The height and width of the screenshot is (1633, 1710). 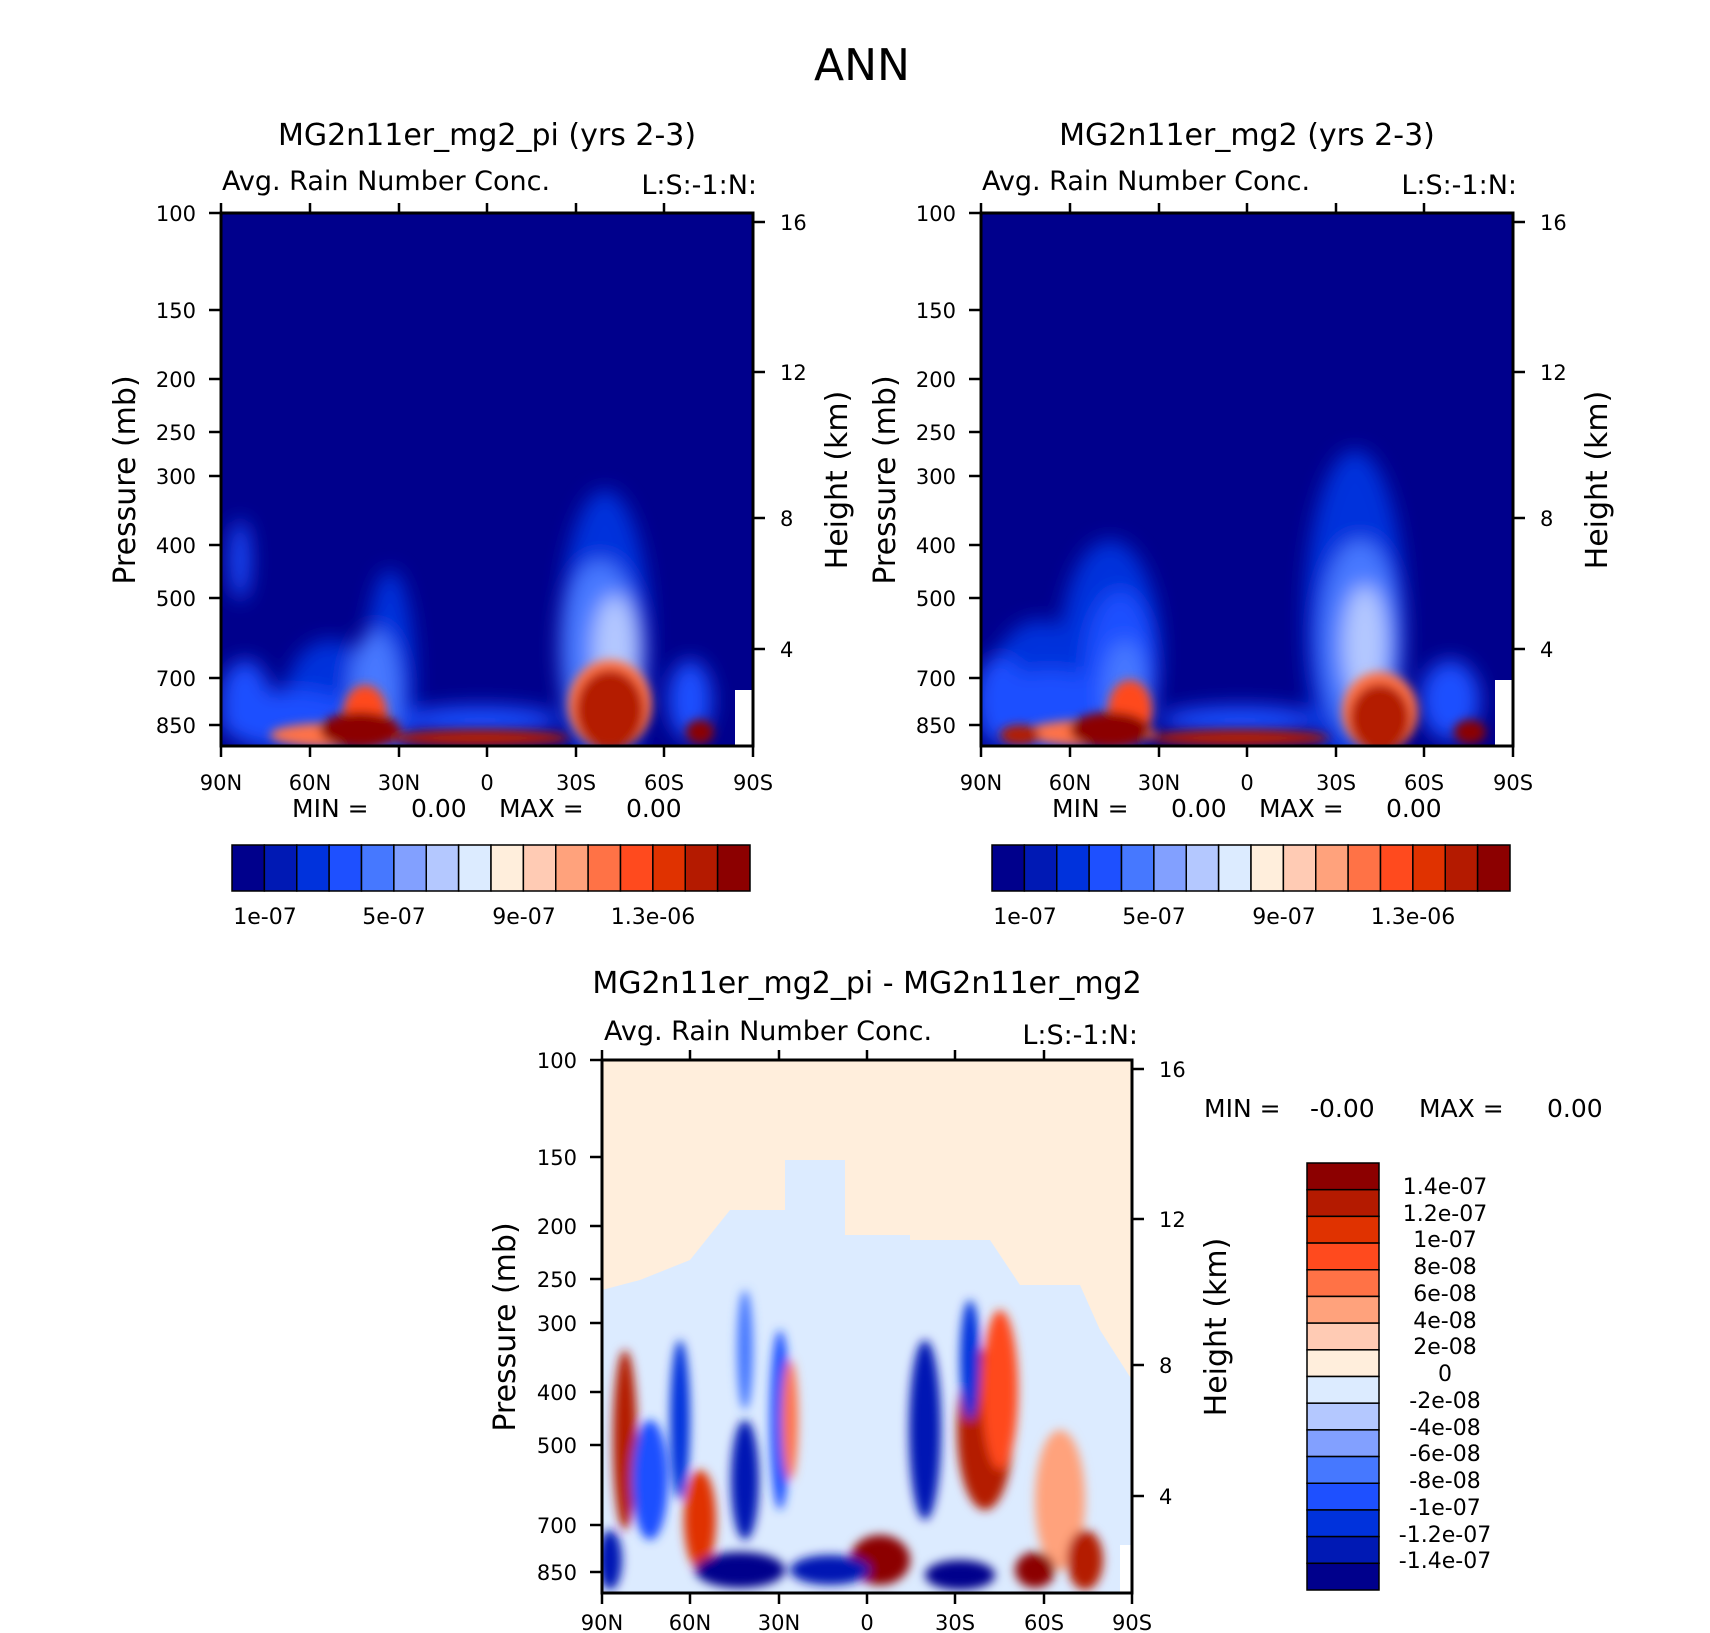 I want to click on panel-diff-units: L:S:-1:N:, so click(x=1080, y=1035).